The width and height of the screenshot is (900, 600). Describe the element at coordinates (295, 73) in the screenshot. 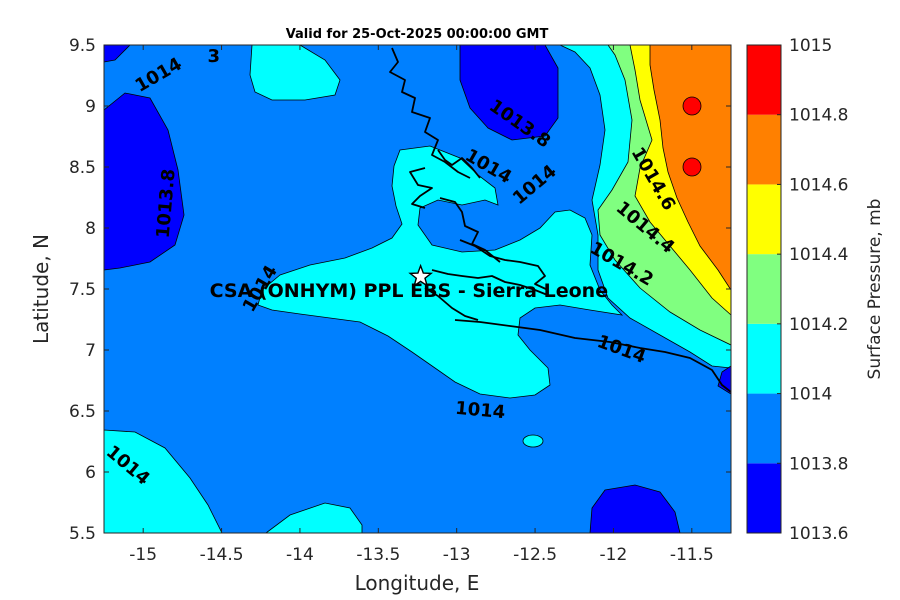

I see `contour-band-1014-nw` at that location.